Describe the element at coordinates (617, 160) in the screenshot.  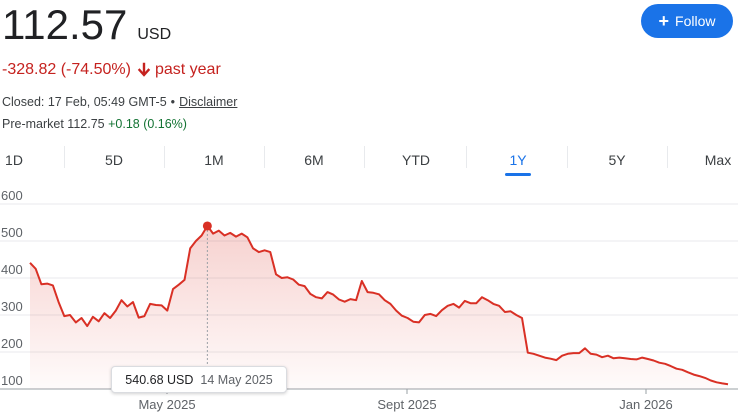
I see `tab-5y: 5Y` at that location.